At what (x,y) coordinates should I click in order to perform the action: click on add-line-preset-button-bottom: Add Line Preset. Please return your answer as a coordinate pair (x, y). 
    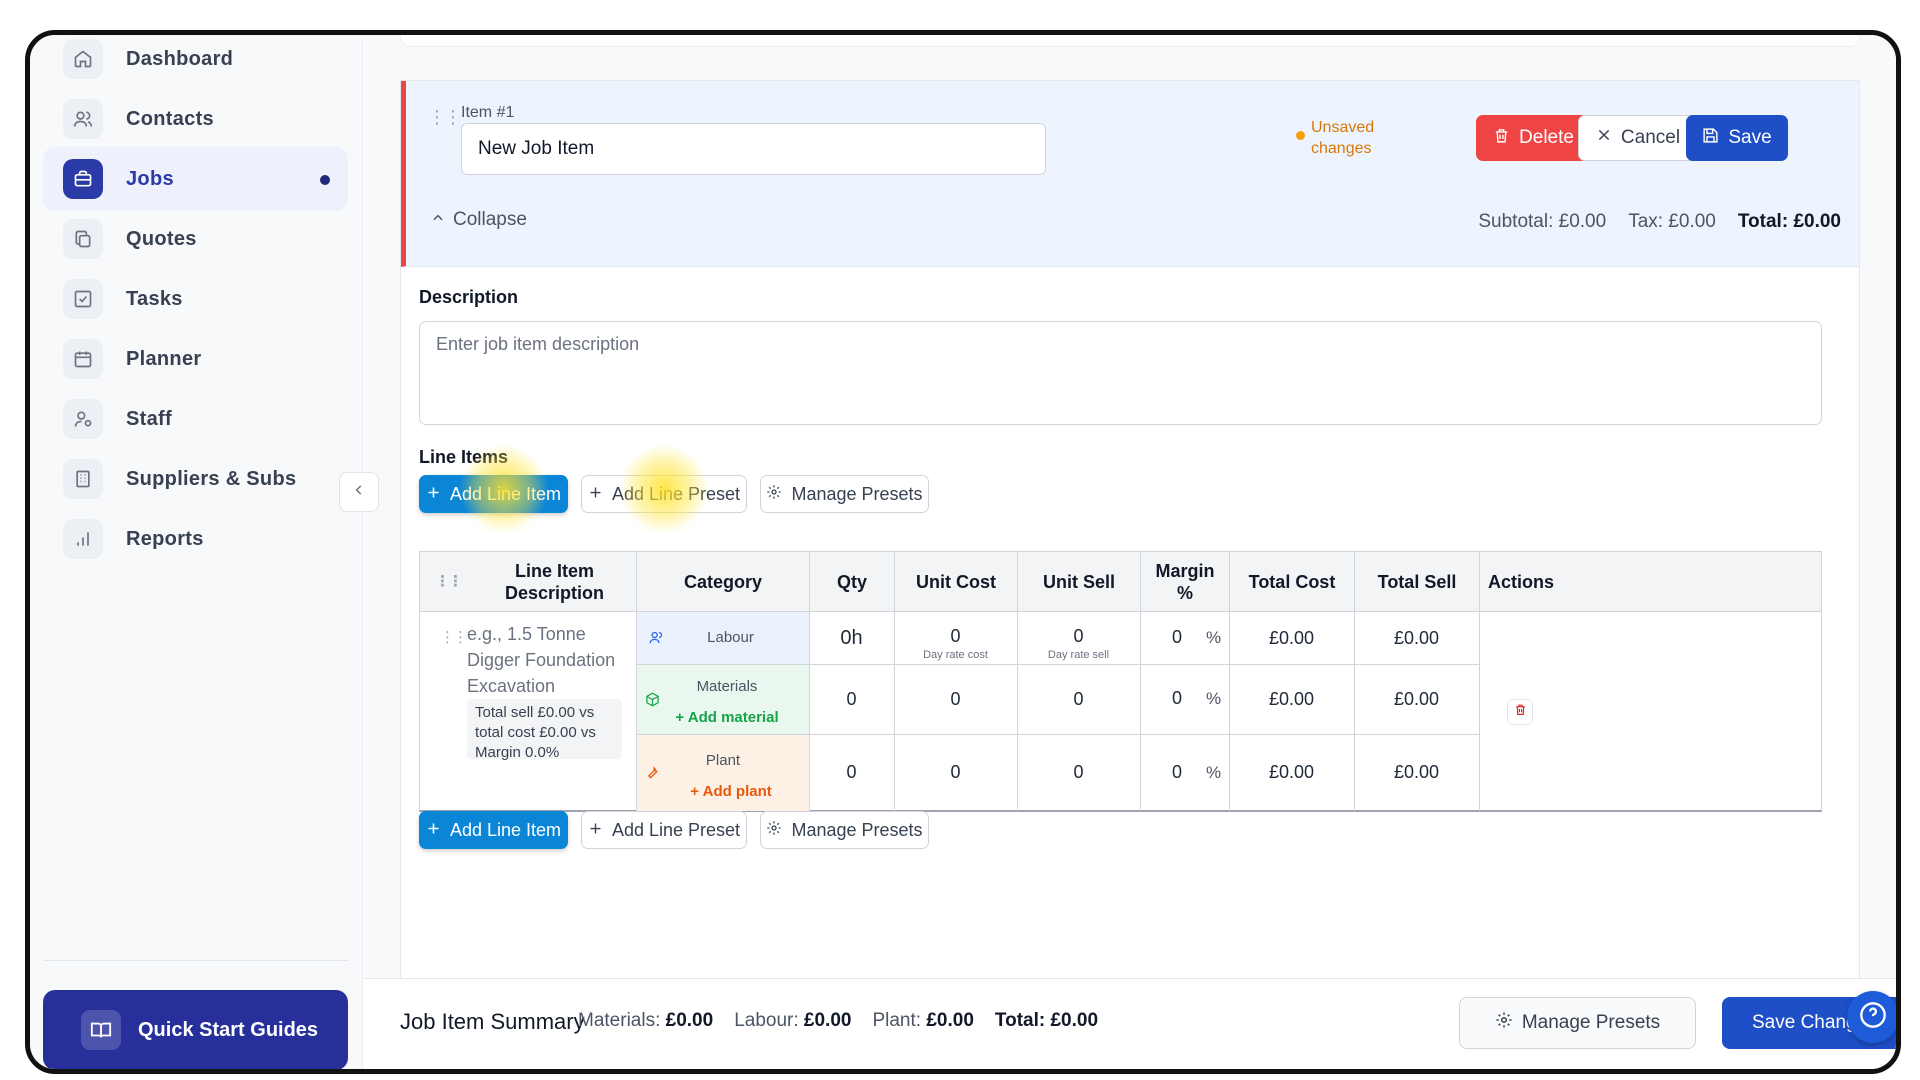
    Looking at the image, I should click on (664, 830).